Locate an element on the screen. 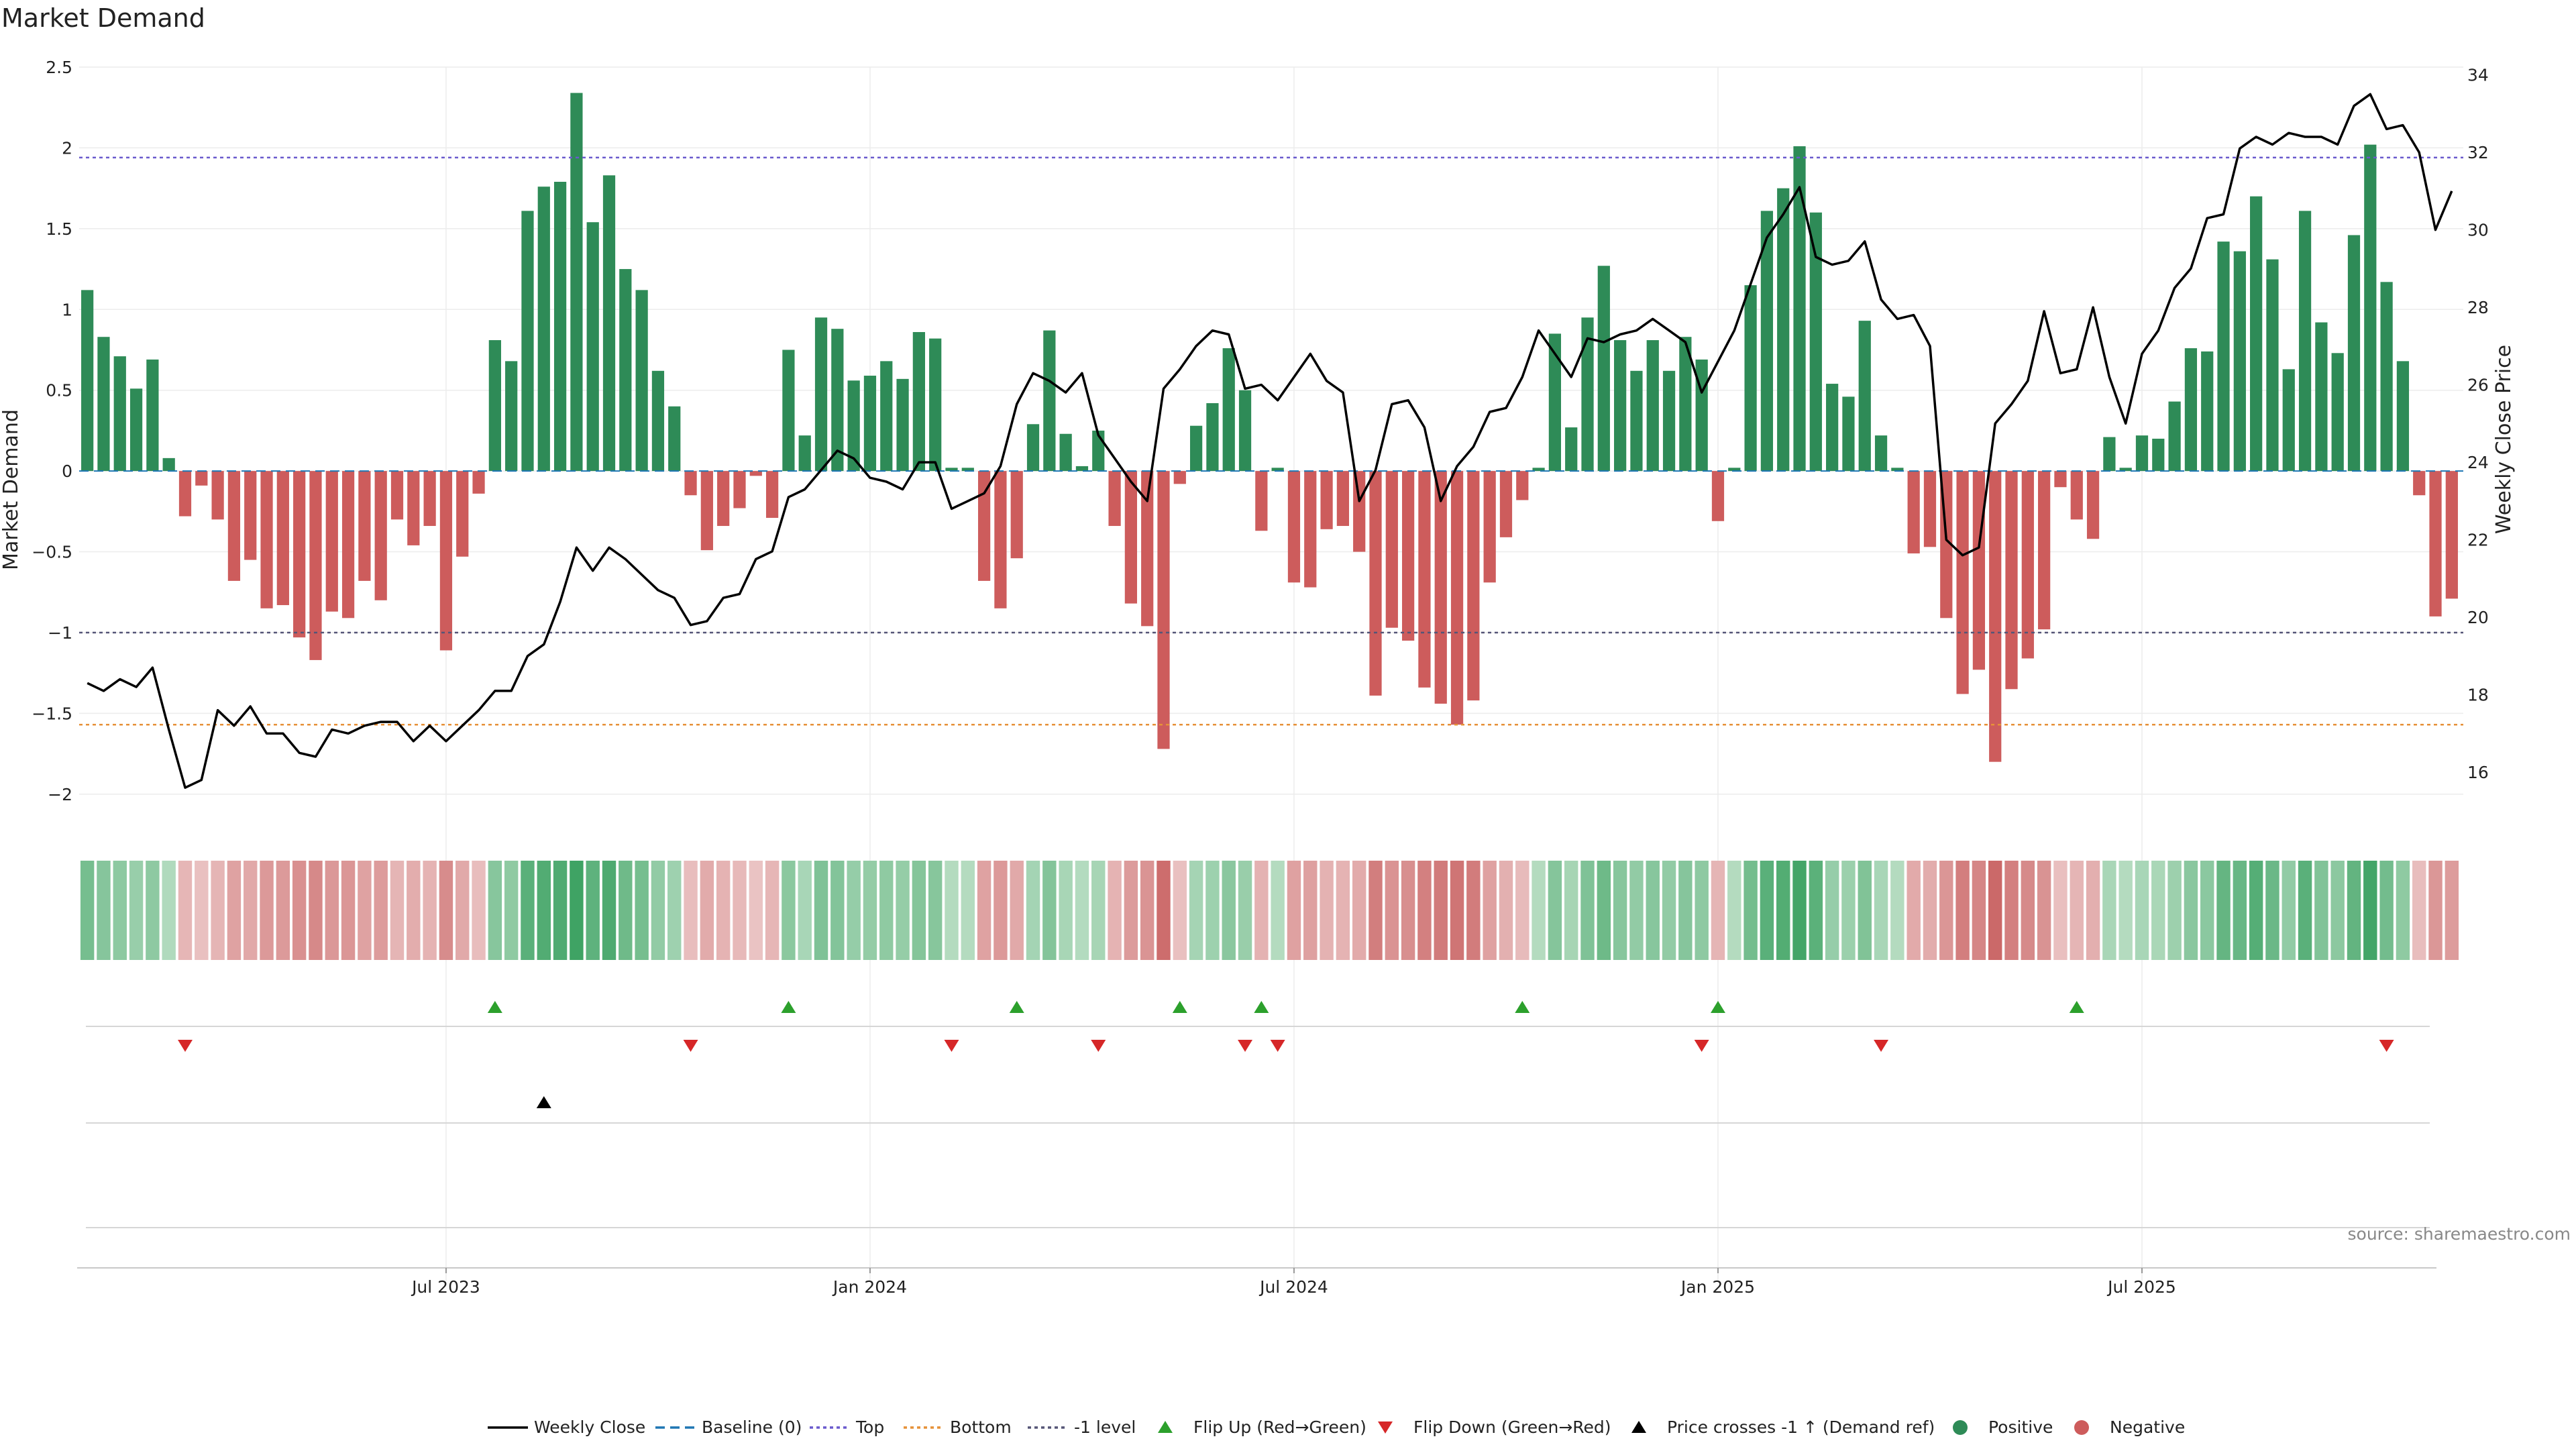 This screenshot has width=2576, height=1449. legend-item: Price crosses -1 ↑ (Demand ref) is located at coordinates (1783, 1427).